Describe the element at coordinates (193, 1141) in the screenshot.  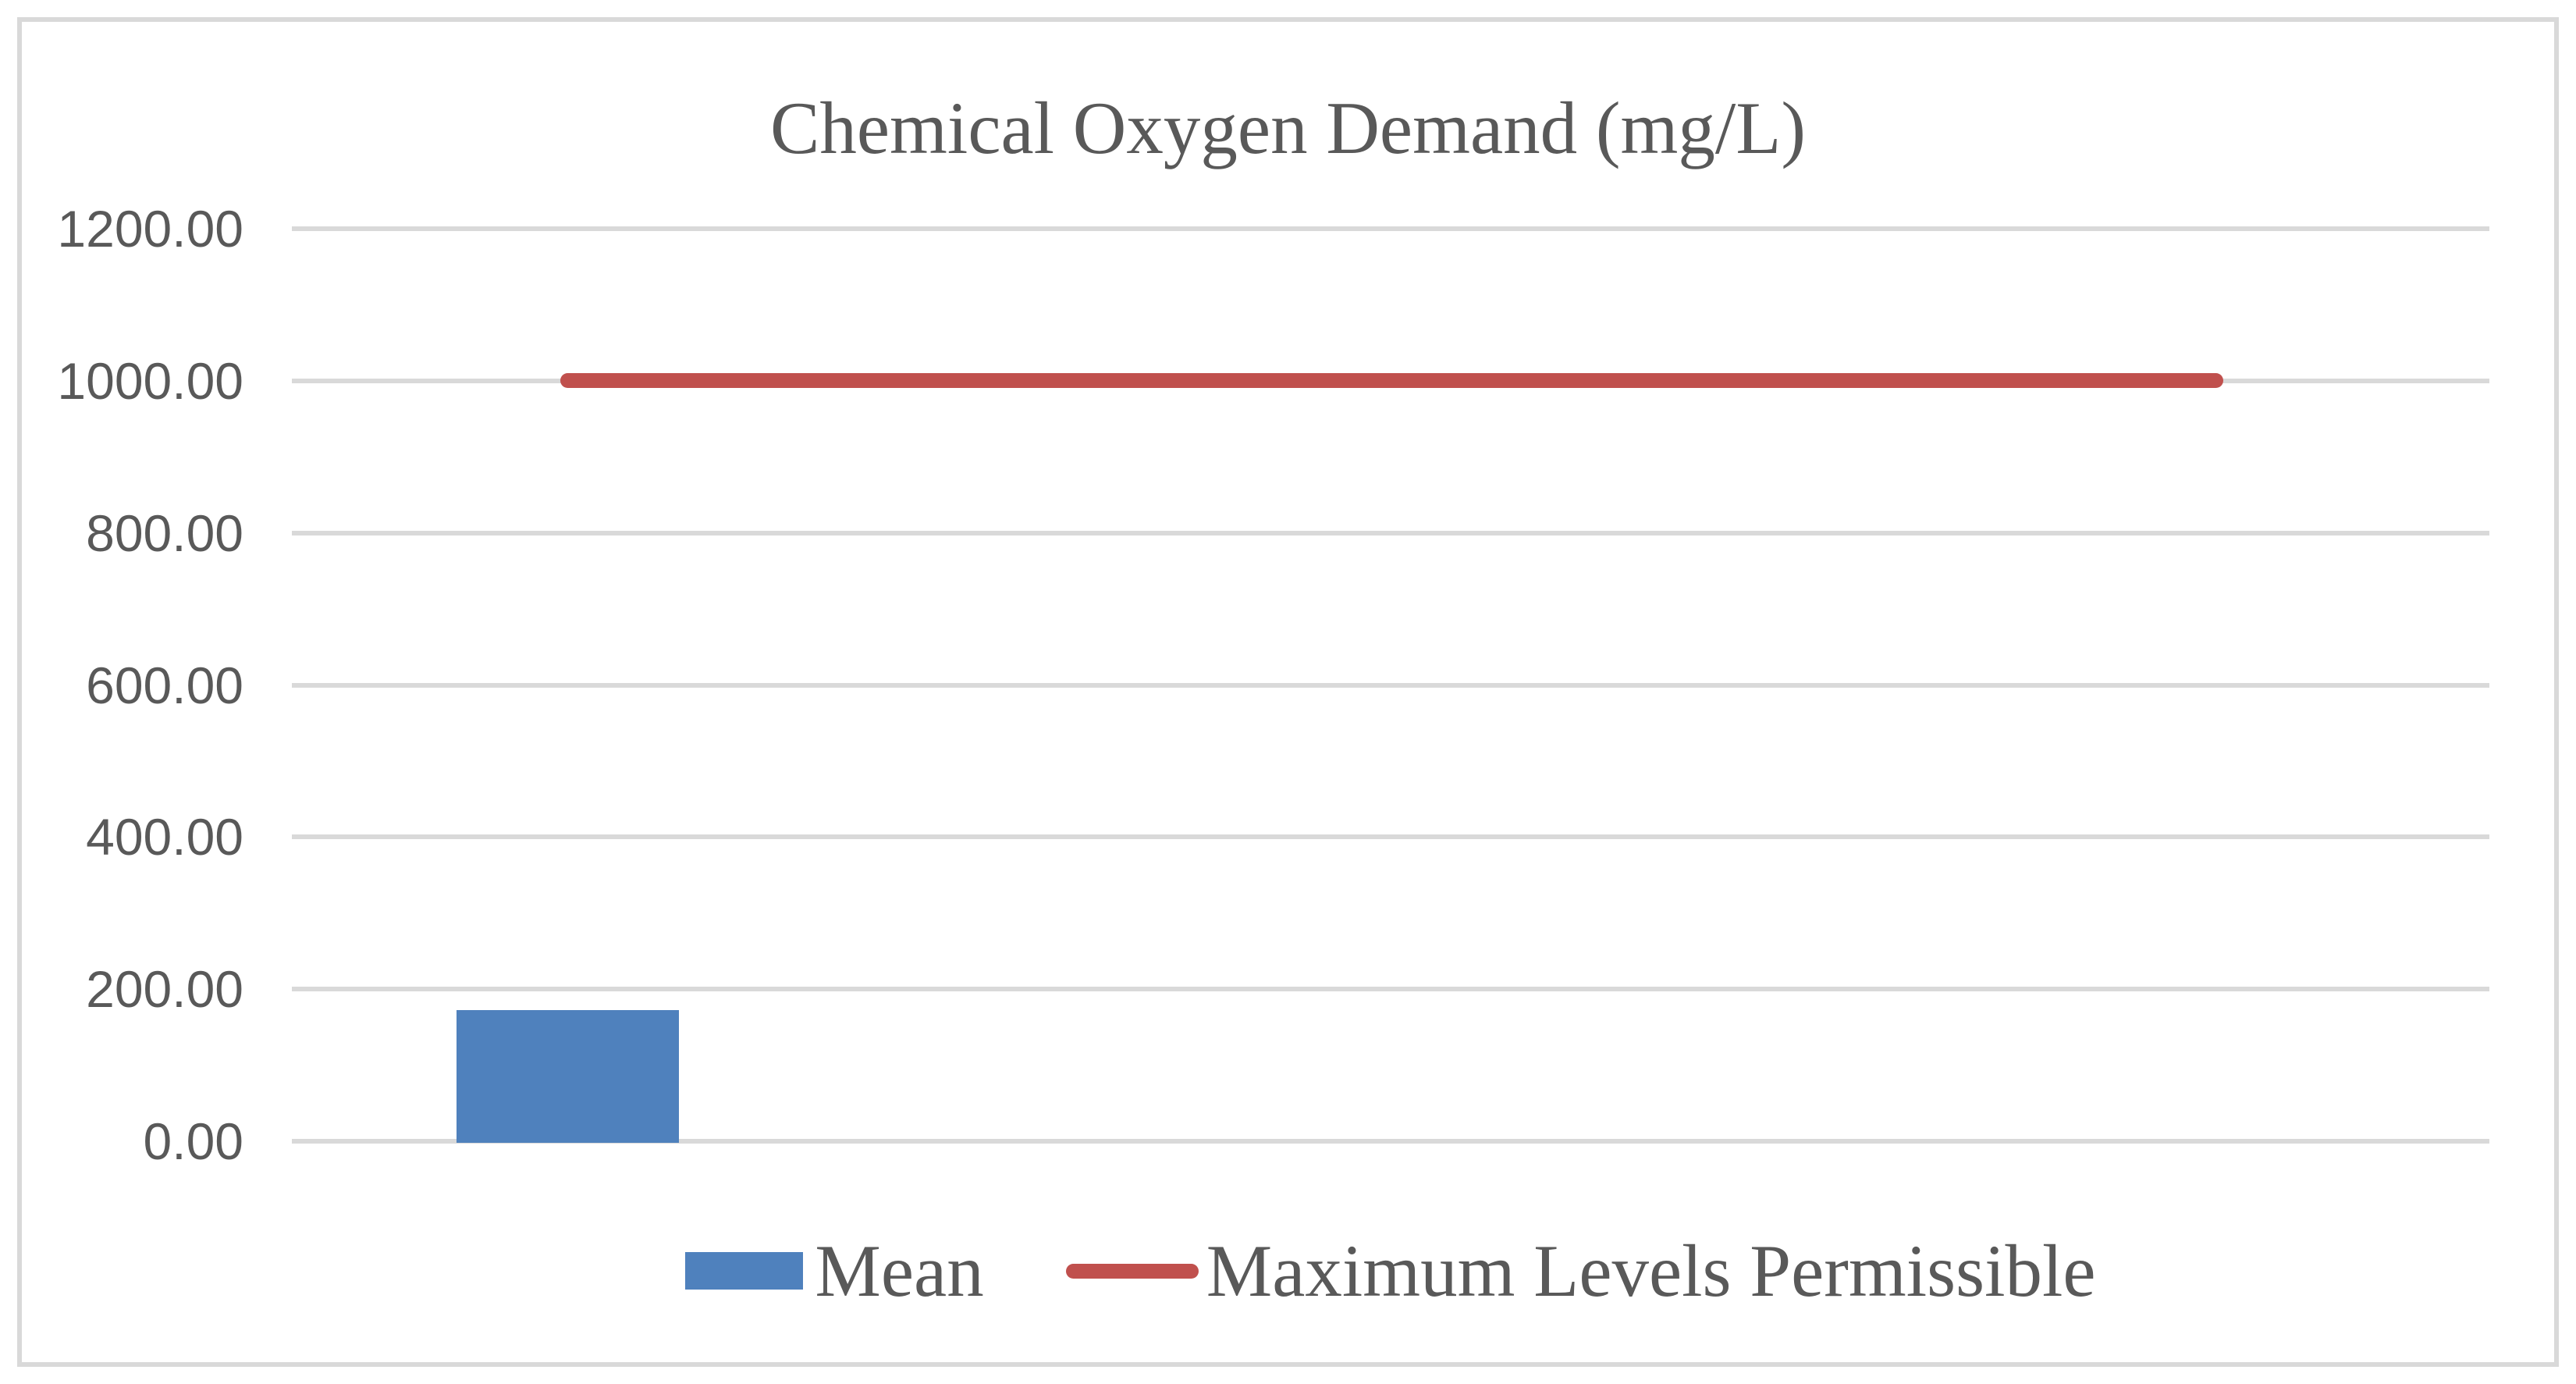
I see `y-axis-tick-label: 0.00` at that location.